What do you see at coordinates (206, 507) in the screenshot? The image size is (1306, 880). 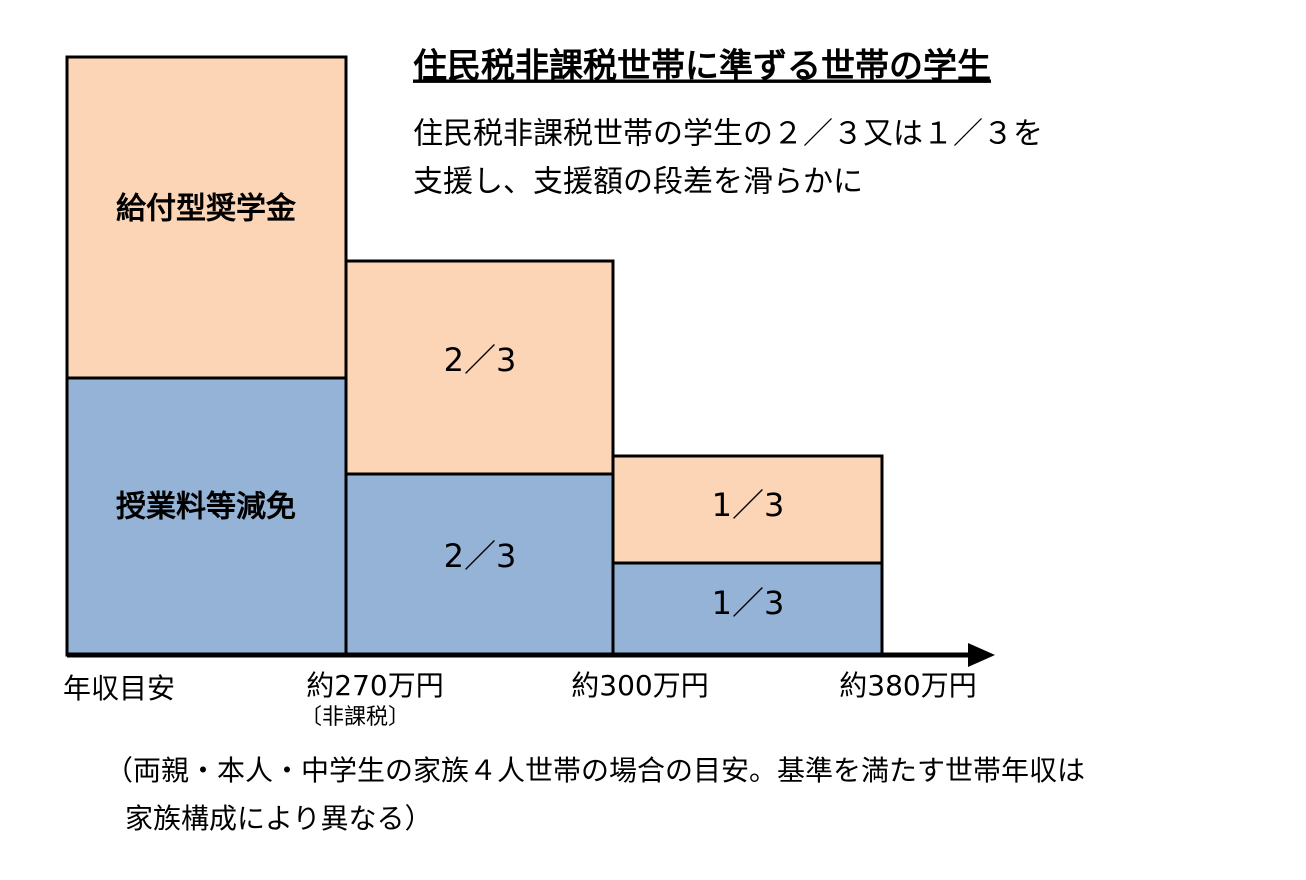 I see `block-label: 授業料等減免` at bounding box center [206, 507].